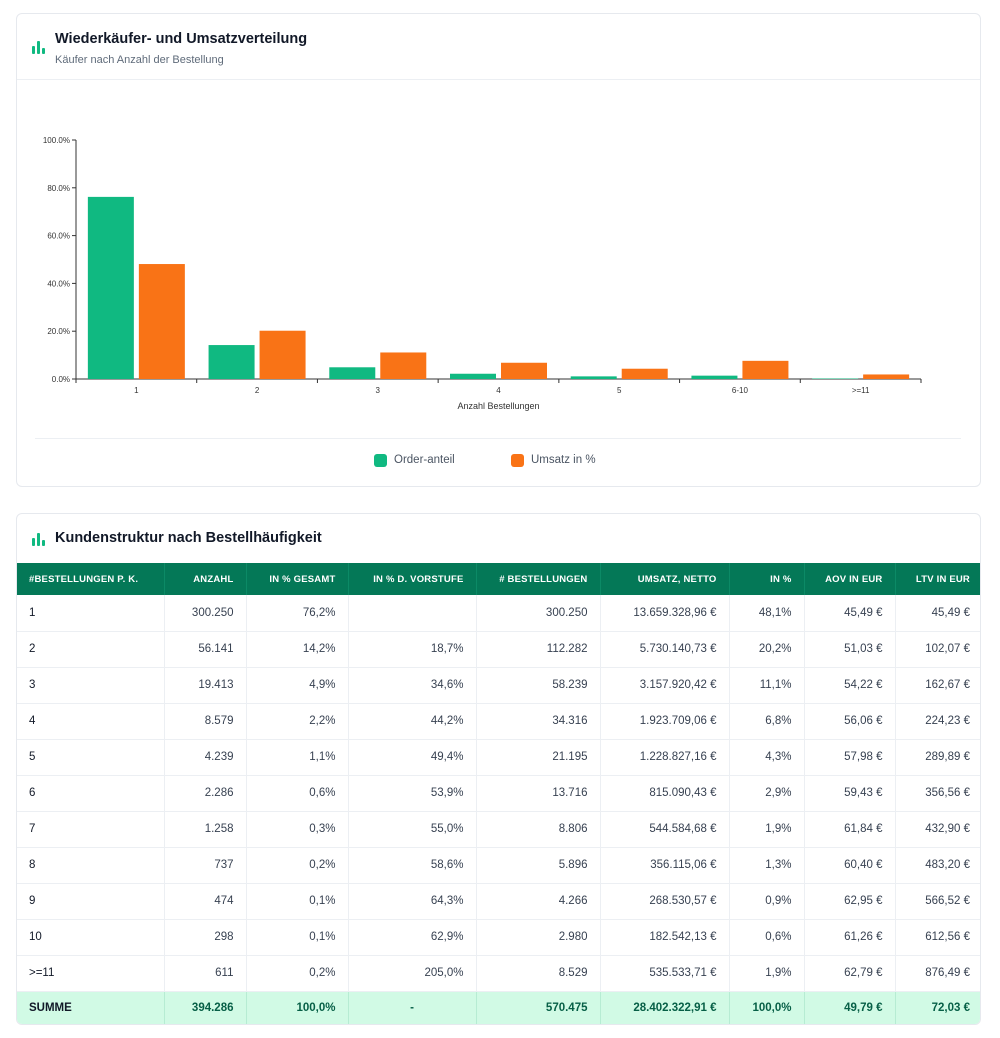  I want to click on cell-umsatz-netto: 356.115,06 €, so click(665, 865).